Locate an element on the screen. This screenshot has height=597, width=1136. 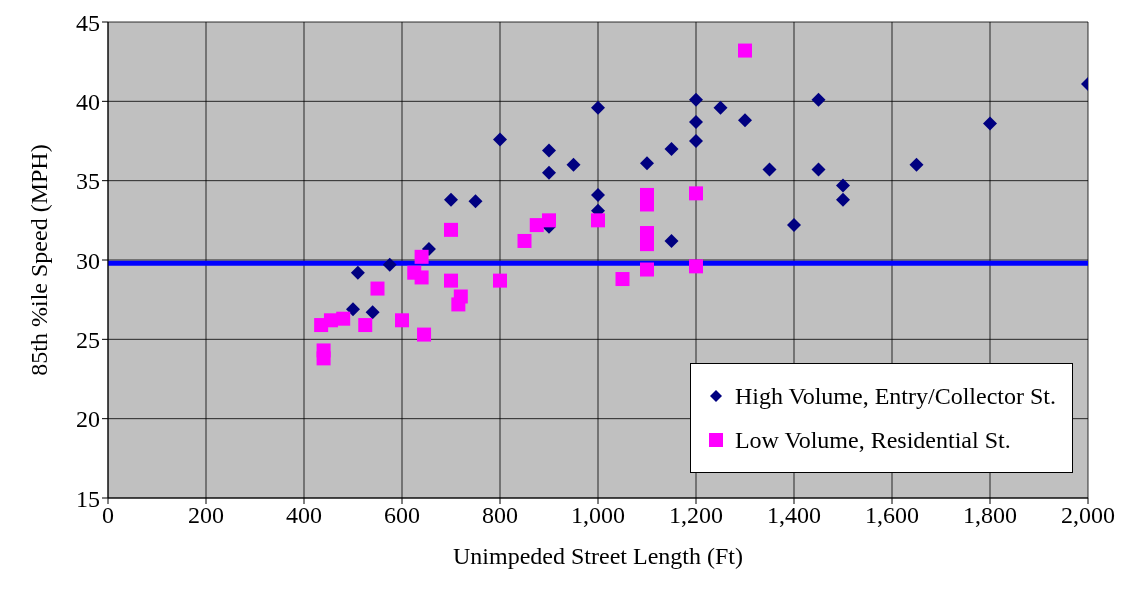
y-tick-label: 30 is located at coordinates (88, 260).